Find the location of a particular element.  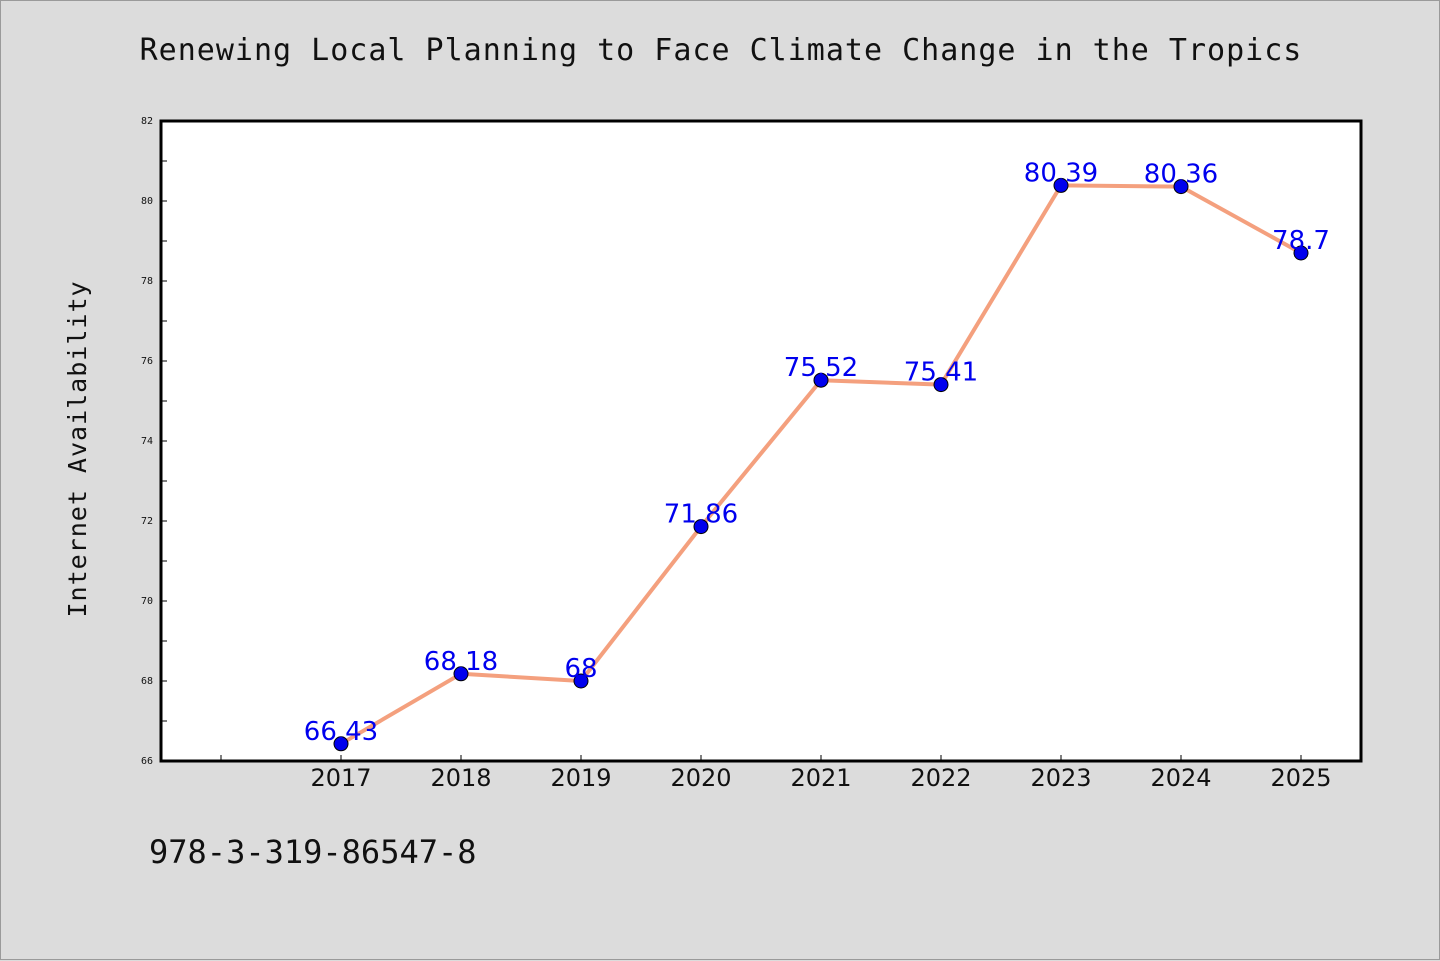

x-tick-label: 2021 is located at coordinates (820, 778).